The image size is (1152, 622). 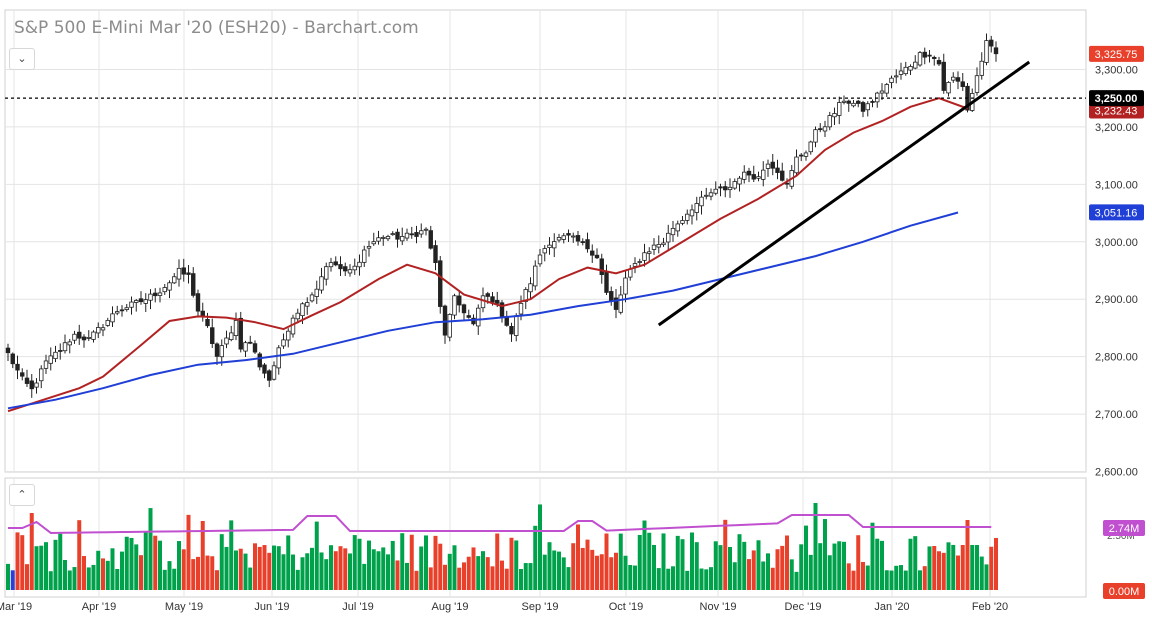 I want to click on collapse-volume-pane-button: ⌃, so click(x=22, y=495).